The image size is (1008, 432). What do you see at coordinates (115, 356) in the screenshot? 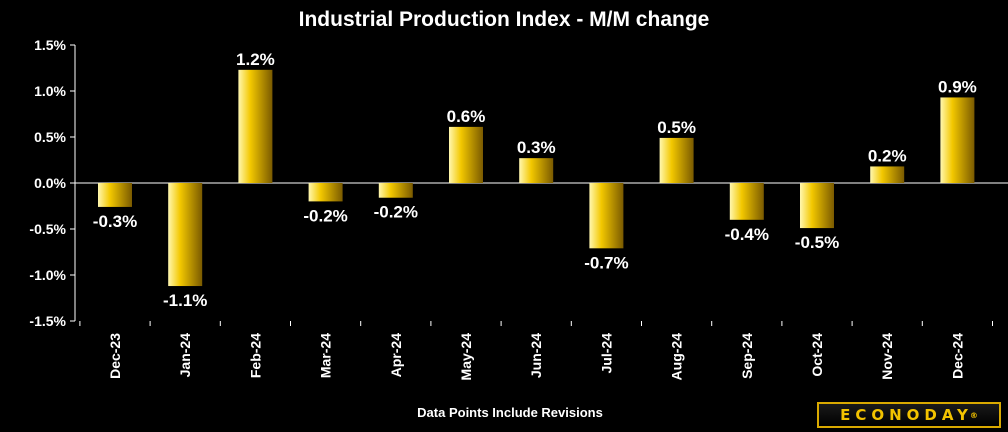
I see `x-tick-label: Dec-23` at bounding box center [115, 356].